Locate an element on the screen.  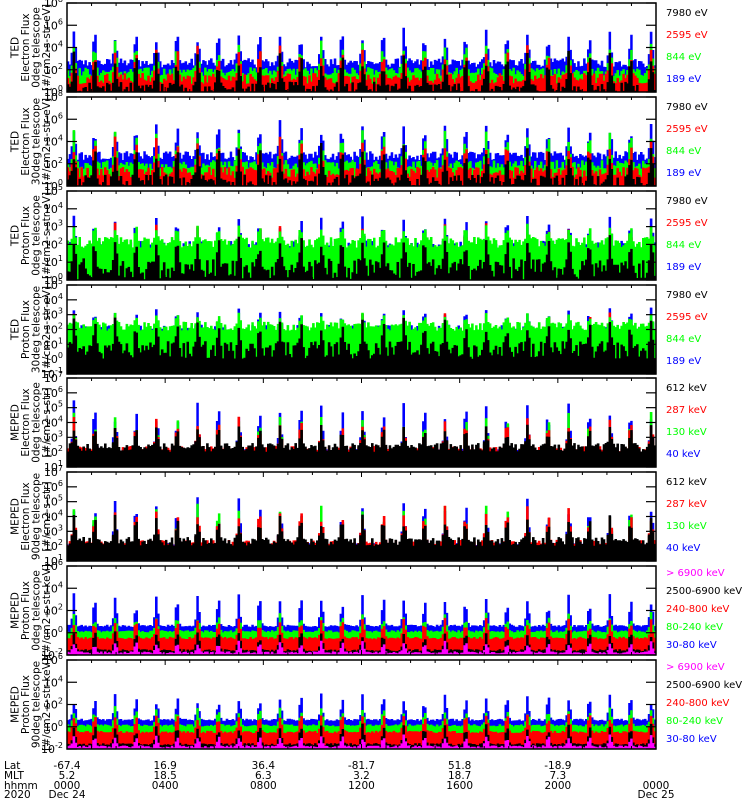
x-tick-label: 7.3 is located at coordinates (557, 776).